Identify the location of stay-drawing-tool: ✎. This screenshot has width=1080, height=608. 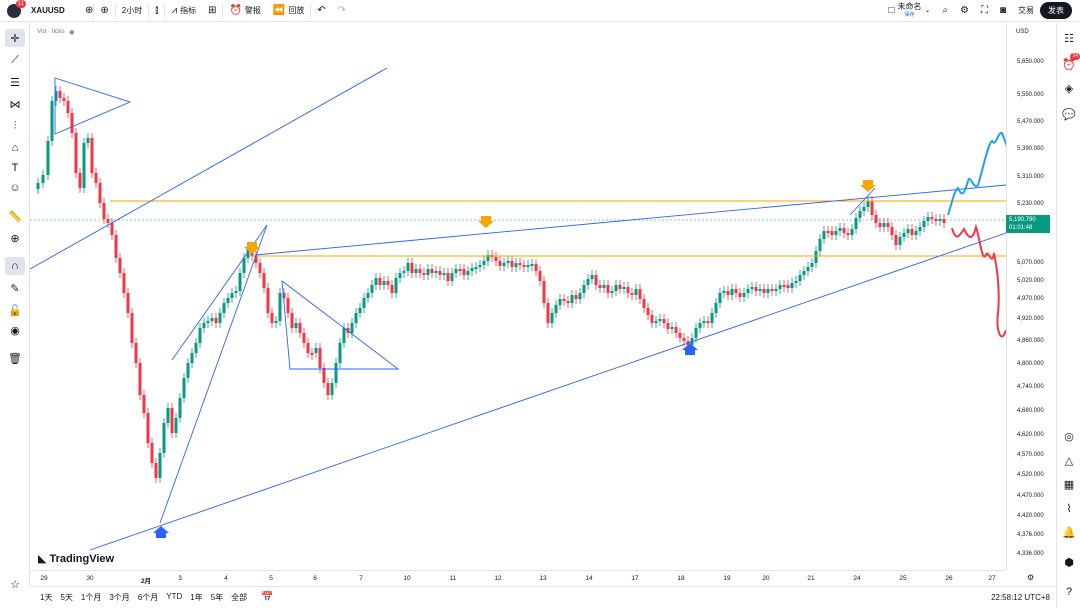
(15, 288).